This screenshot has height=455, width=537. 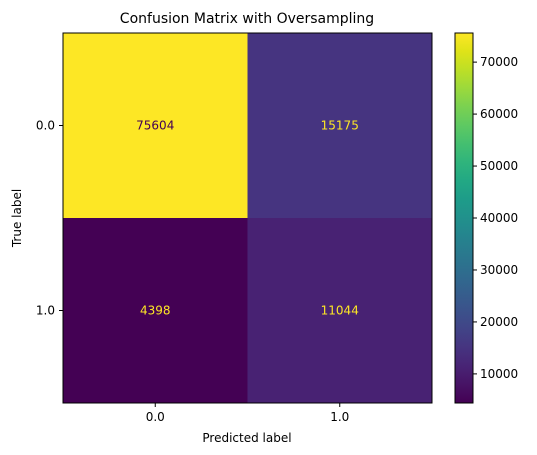 What do you see at coordinates (499, 114) in the screenshot?
I see `colorbar-tick-label: 60000` at bounding box center [499, 114].